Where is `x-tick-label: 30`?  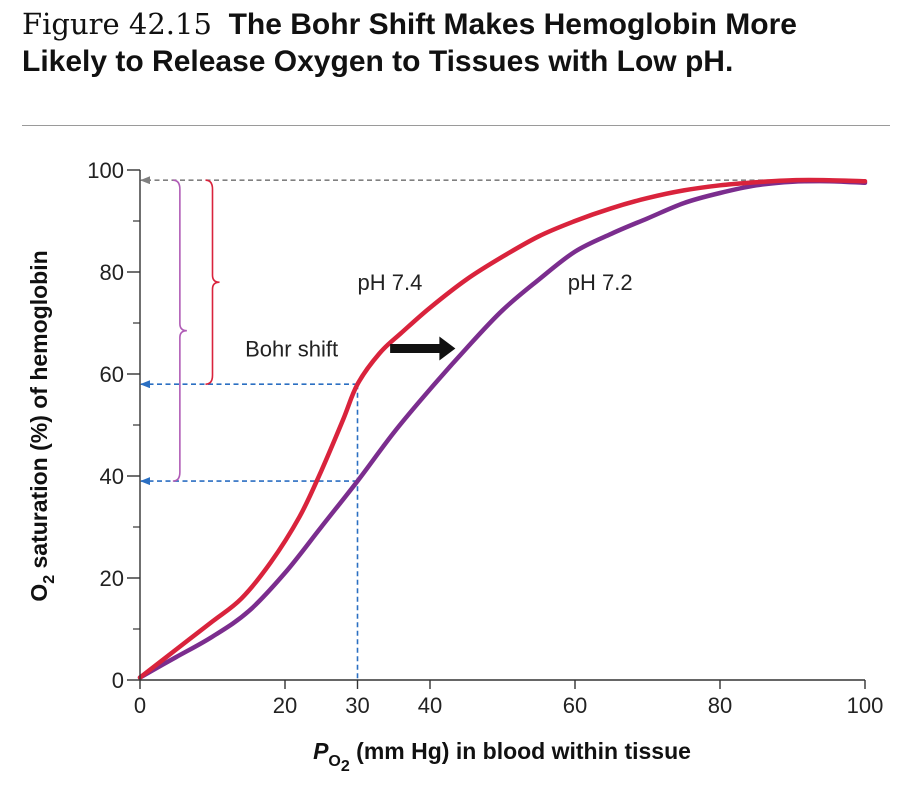
x-tick-label: 30 is located at coordinates (357, 705).